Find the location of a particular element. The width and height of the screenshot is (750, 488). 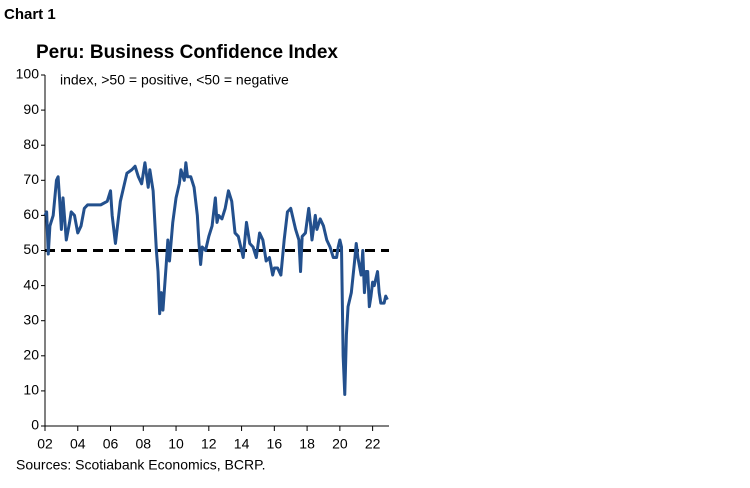

chart-title: Peru: Business Confidence Index is located at coordinates (187, 52).